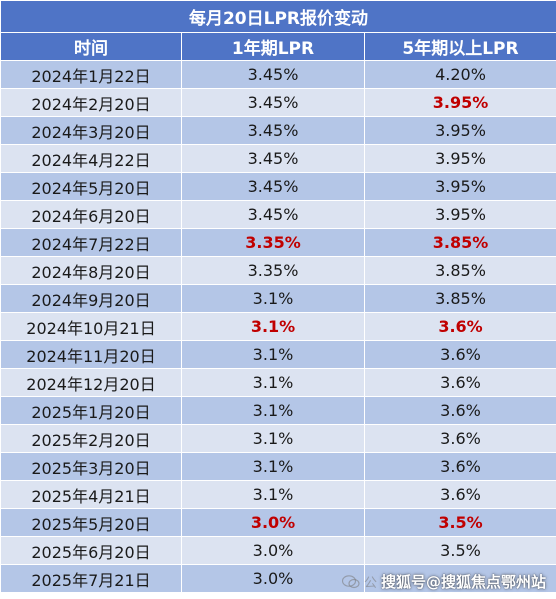 This screenshot has height=599, width=556. What do you see at coordinates (91, 46) in the screenshot?
I see `header-date: 时间` at bounding box center [91, 46].